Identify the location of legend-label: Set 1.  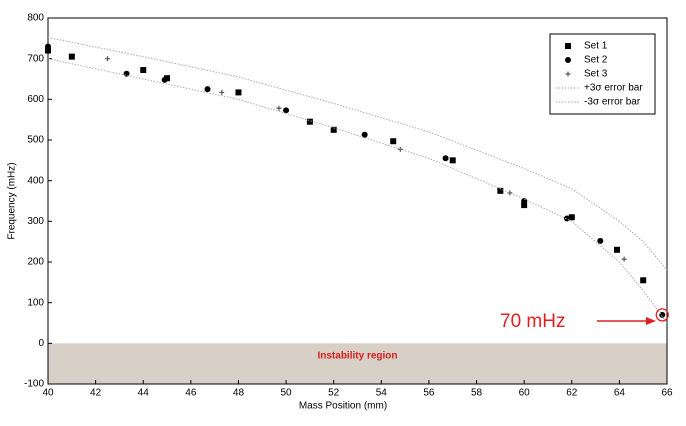
(596, 46).